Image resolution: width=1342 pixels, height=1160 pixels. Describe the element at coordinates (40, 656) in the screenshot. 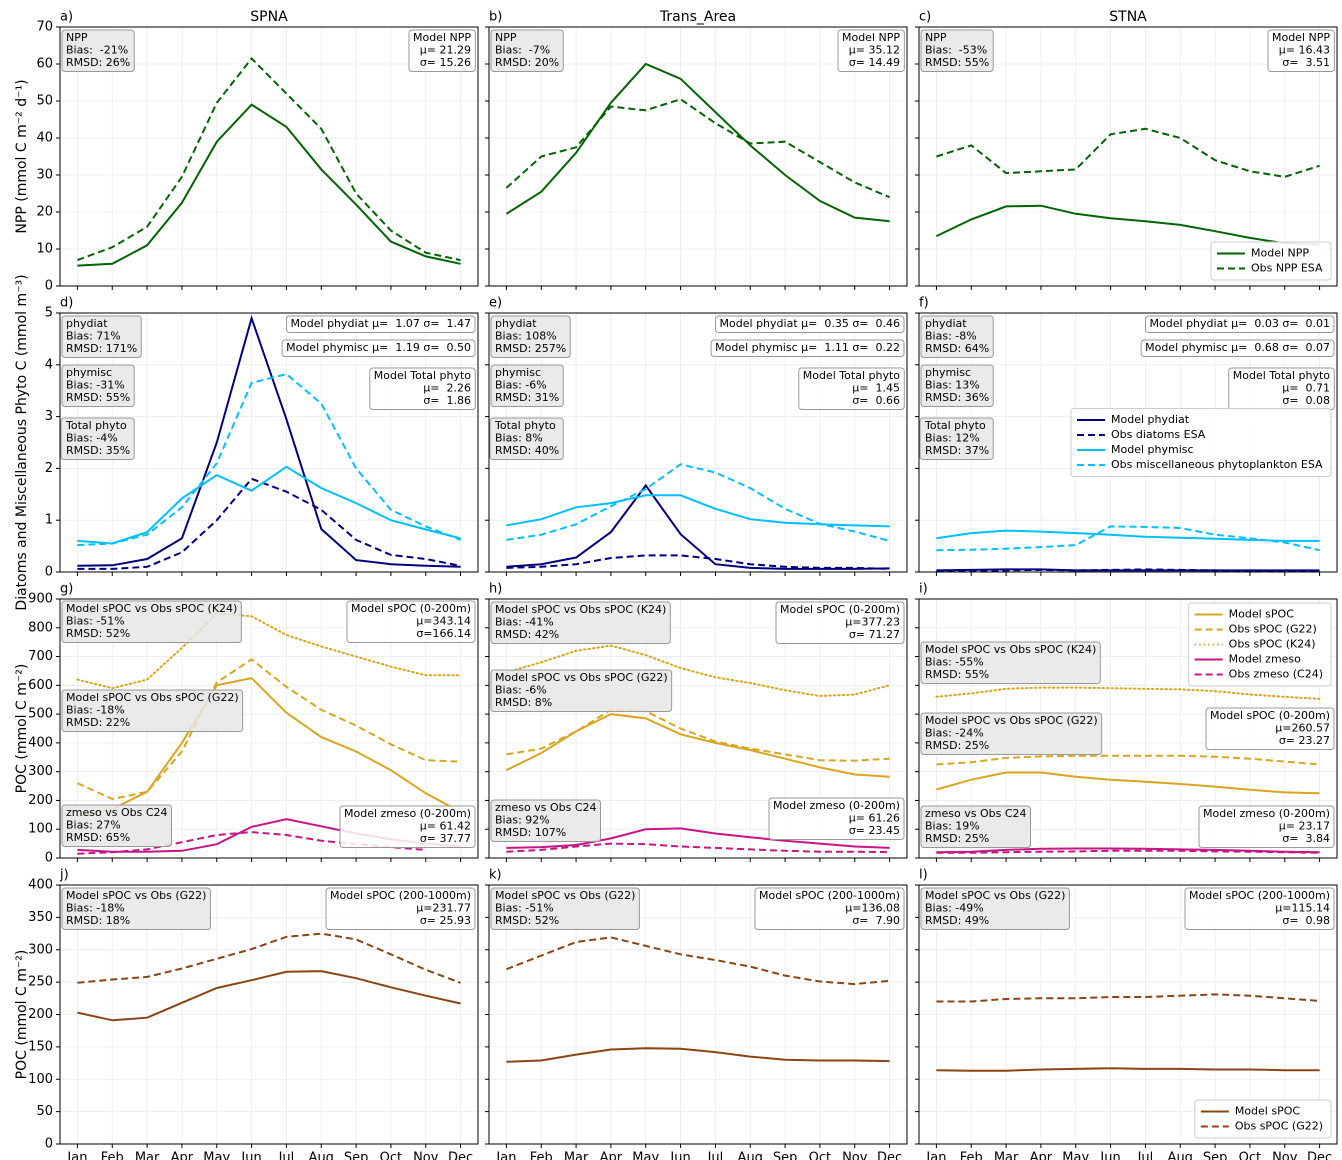

I see `y-tick-label: 700` at that location.